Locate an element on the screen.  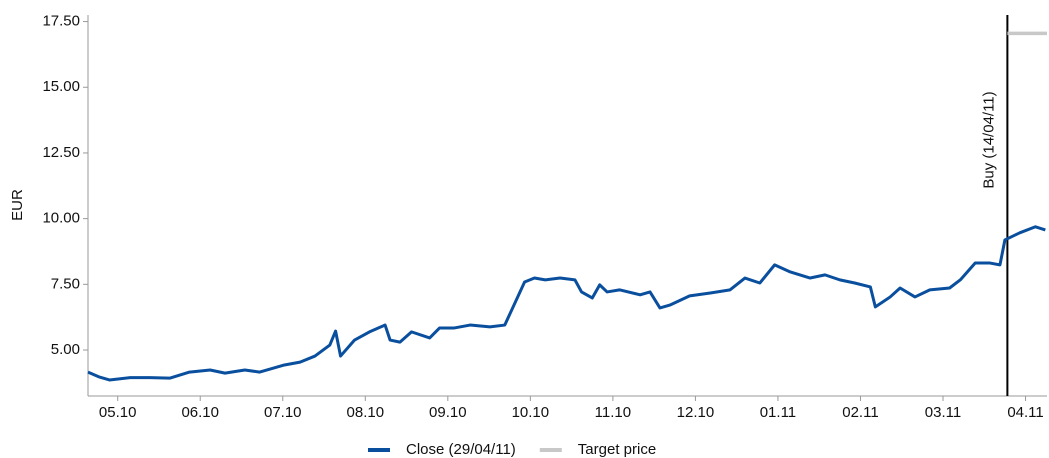
x-tick-label: 02.11 is located at coordinates (860, 412).